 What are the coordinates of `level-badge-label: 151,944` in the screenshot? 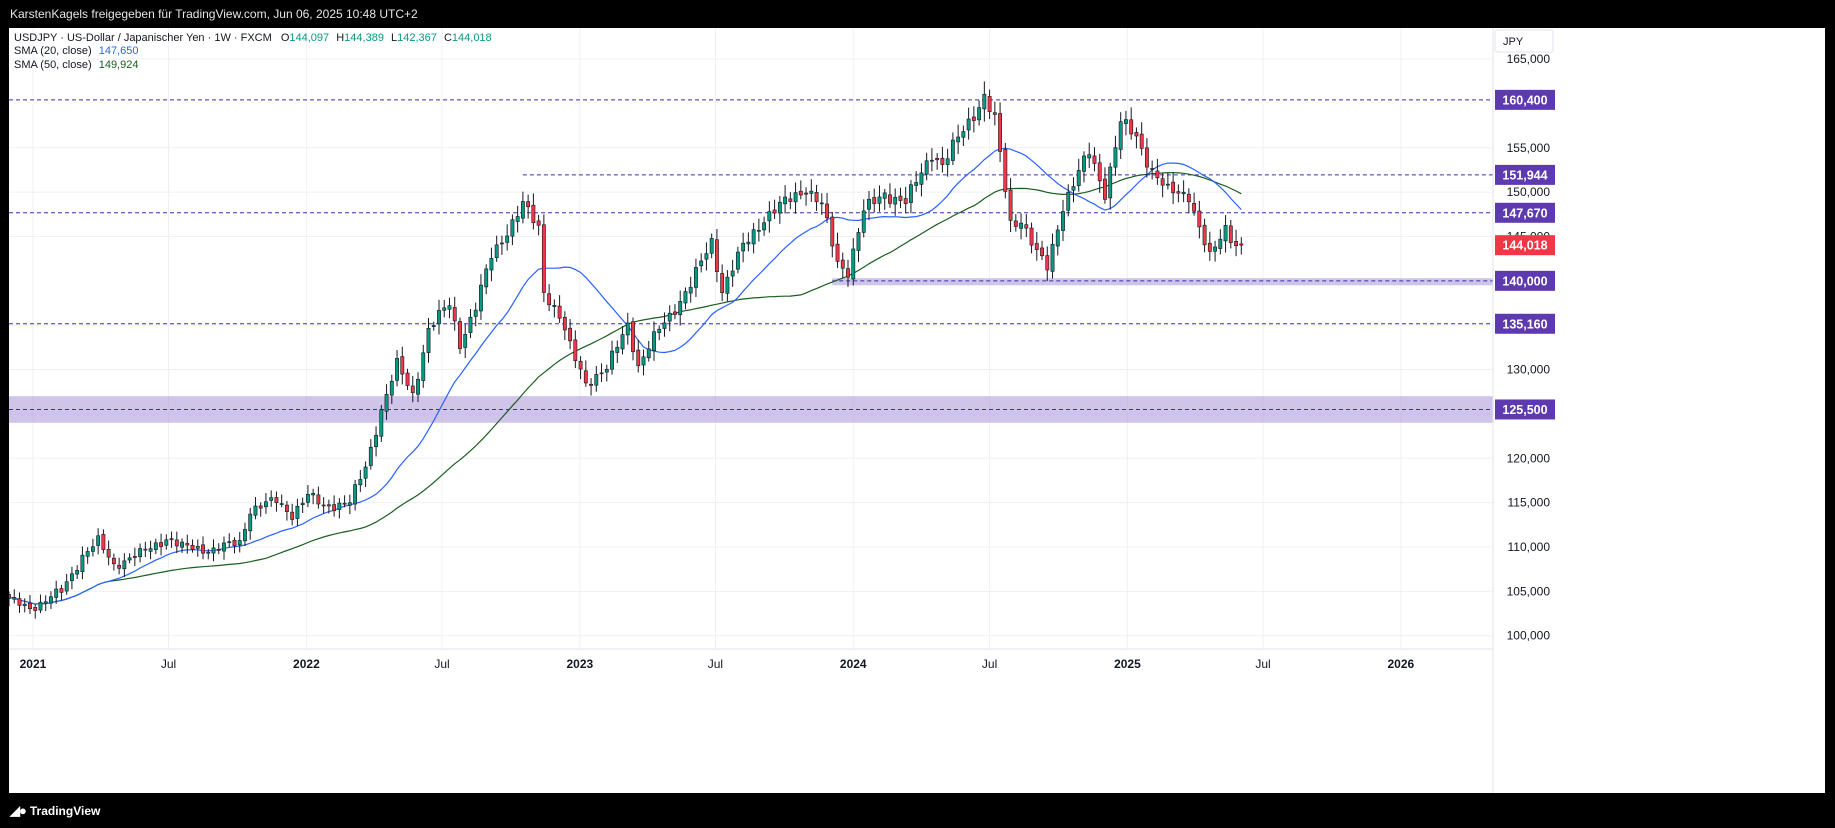 It's located at (1524, 175).